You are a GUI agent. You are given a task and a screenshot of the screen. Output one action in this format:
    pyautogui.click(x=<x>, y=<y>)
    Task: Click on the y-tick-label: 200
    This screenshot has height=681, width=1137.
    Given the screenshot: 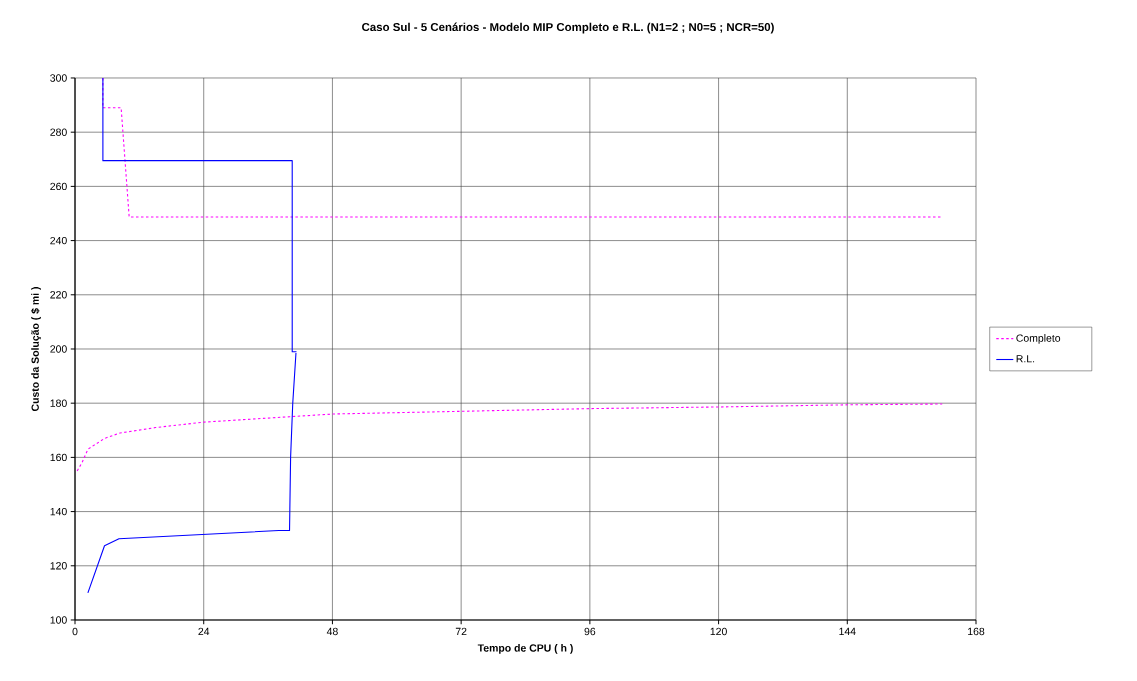 What is the action you would take?
    pyautogui.click(x=58, y=349)
    